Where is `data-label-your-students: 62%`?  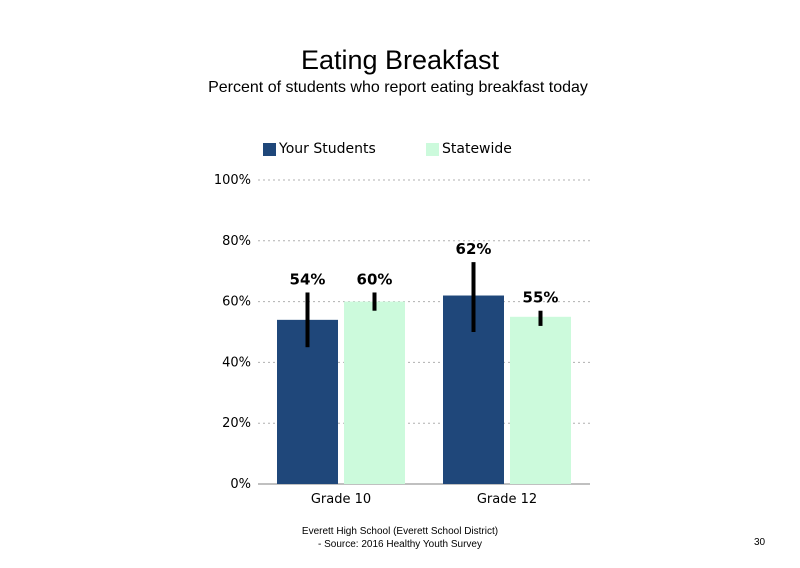
data-label-your-students: 62% is located at coordinates (474, 249).